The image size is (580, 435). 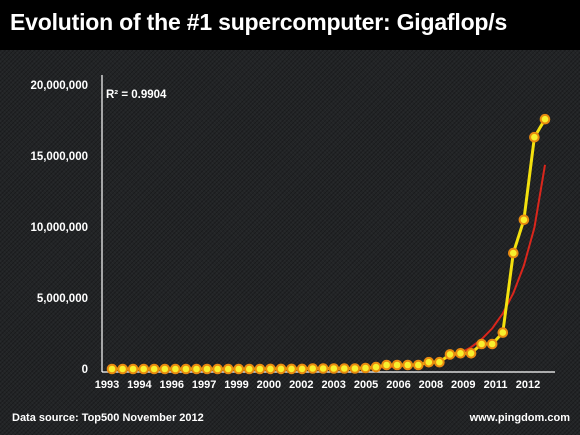 I want to click on x-tick-label: 1996, so click(x=172, y=385).